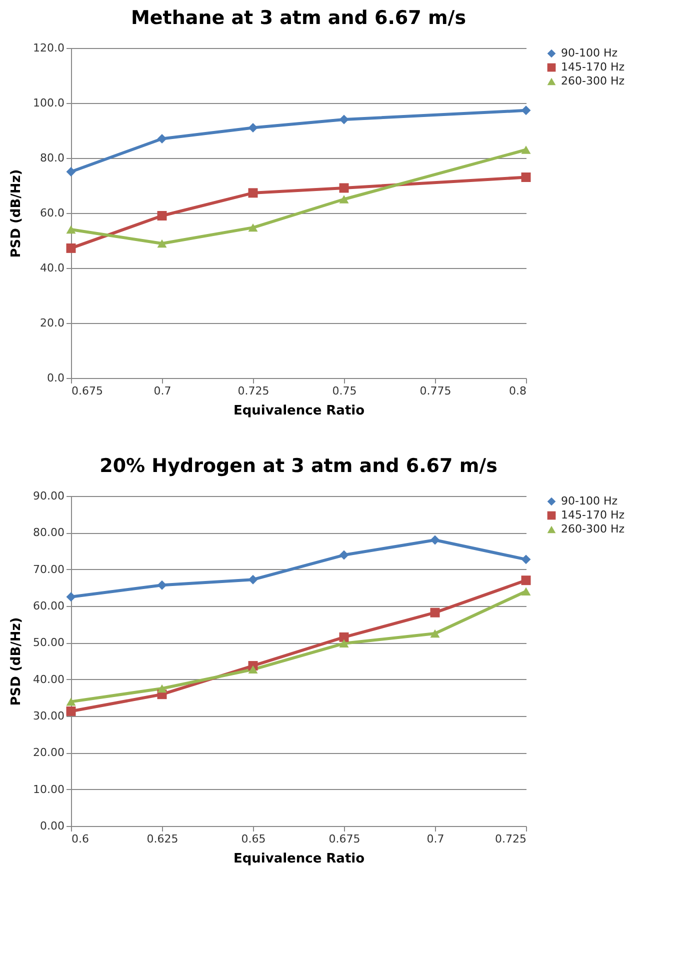 Image resolution: width=692 pixels, height=968 pixels. What do you see at coordinates (48, 533) in the screenshot?
I see `y-tick-label: 80.00` at bounding box center [48, 533].